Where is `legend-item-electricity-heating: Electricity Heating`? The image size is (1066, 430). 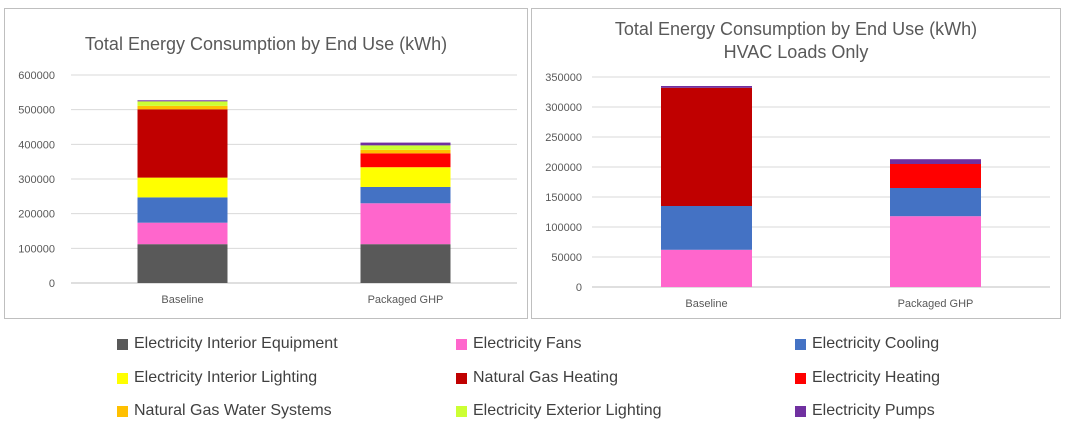
legend-item-electricity-heating: Electricity Heating is located at coordinates (867, 378).